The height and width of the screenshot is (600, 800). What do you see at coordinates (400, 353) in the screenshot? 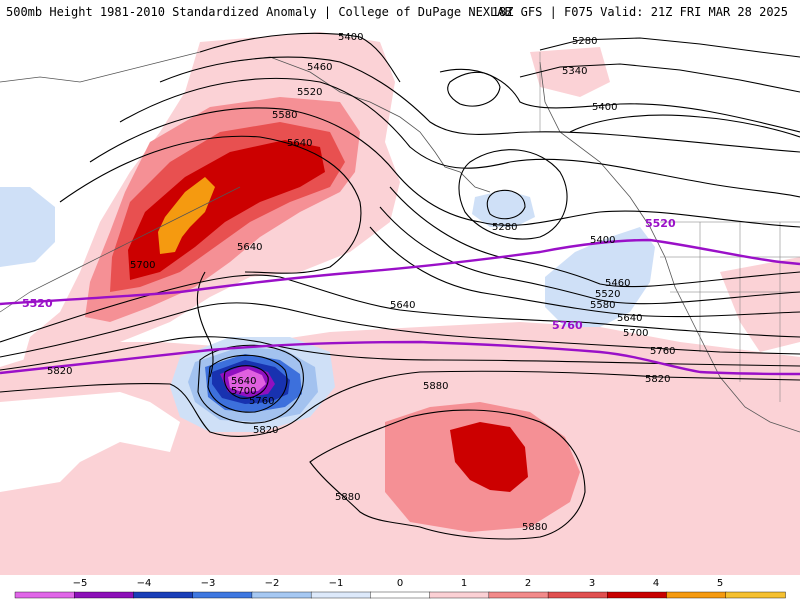
I see `contour-5760-mid` at bounding box center [400, 353].